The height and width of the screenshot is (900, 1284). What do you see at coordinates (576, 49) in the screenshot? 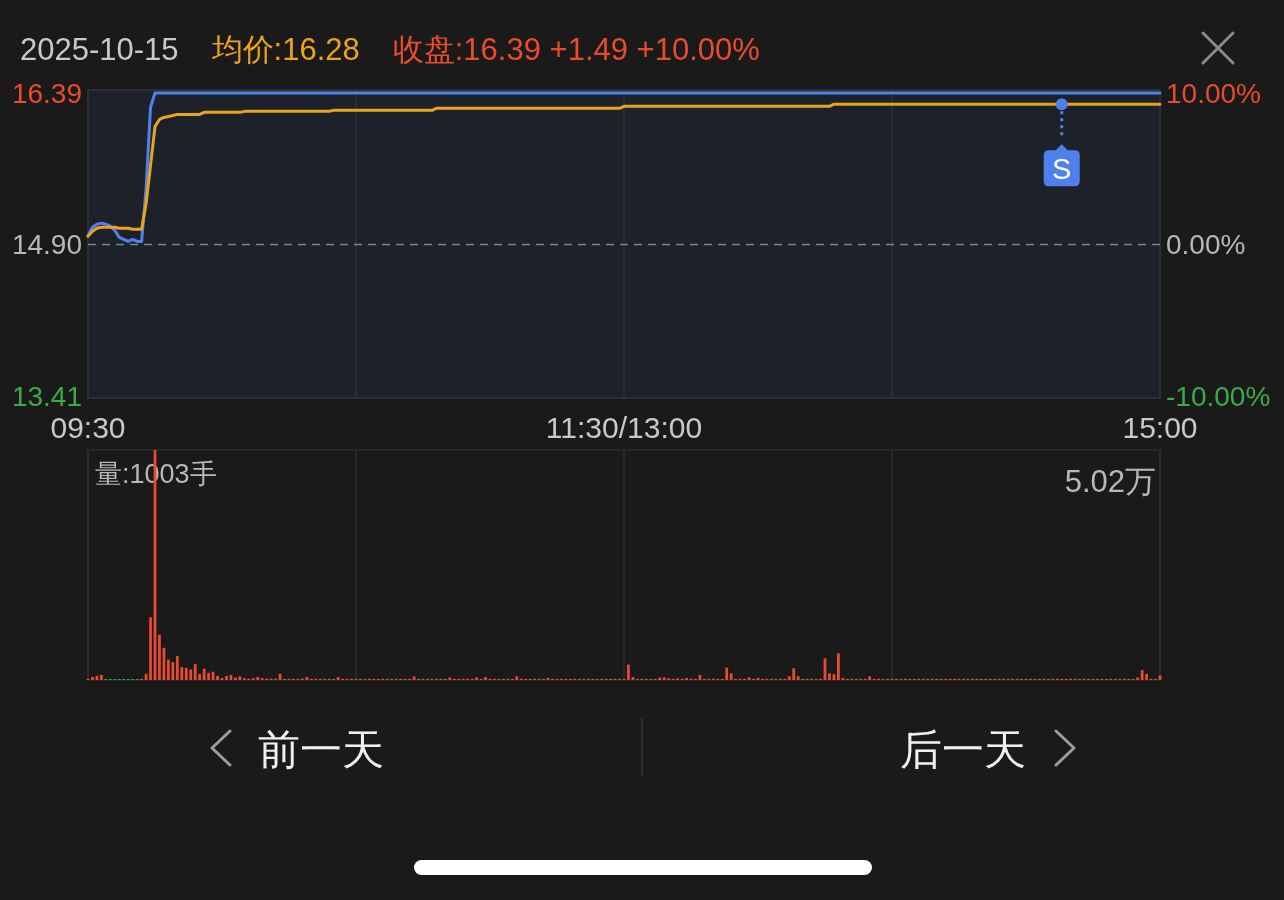
I see `text: 收盘:16.39 +1.49 +10.00%` at bounding box center [576, 49].